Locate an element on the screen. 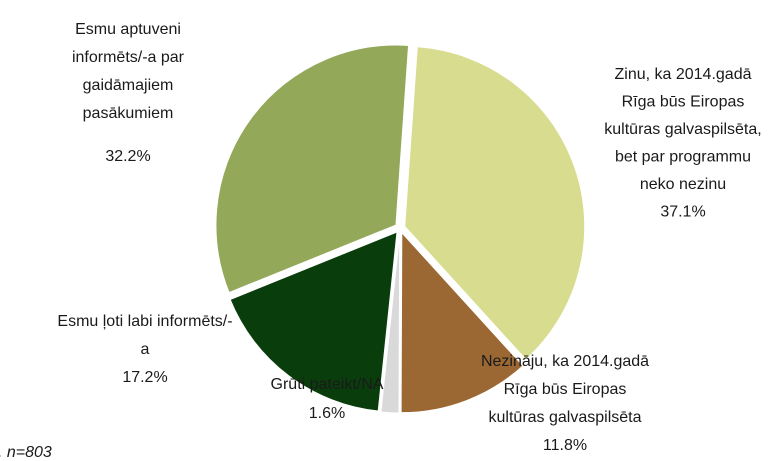 The width and height of the screenshot is (783, 461). slice-value-label: 11.8% is located at coordinates (565, 445).